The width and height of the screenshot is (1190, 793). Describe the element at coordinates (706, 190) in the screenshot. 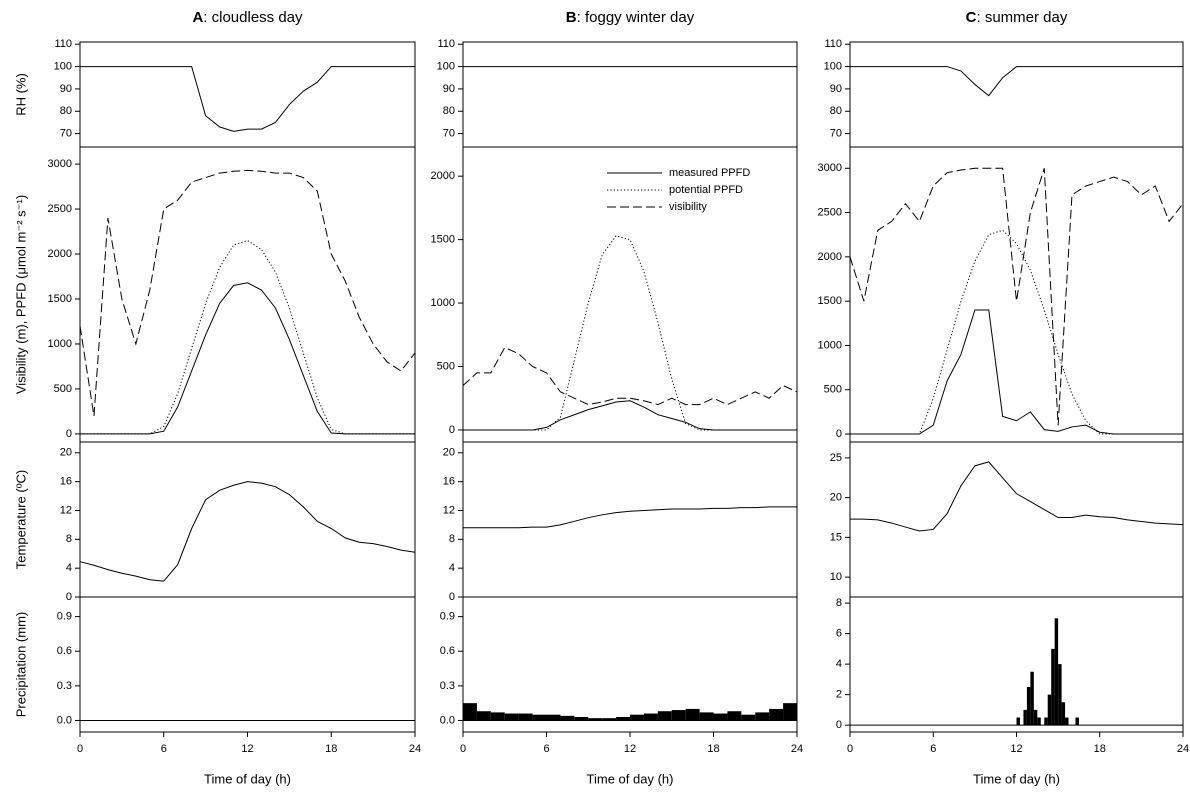

I see `legend-label: potential PPFD` at that location.